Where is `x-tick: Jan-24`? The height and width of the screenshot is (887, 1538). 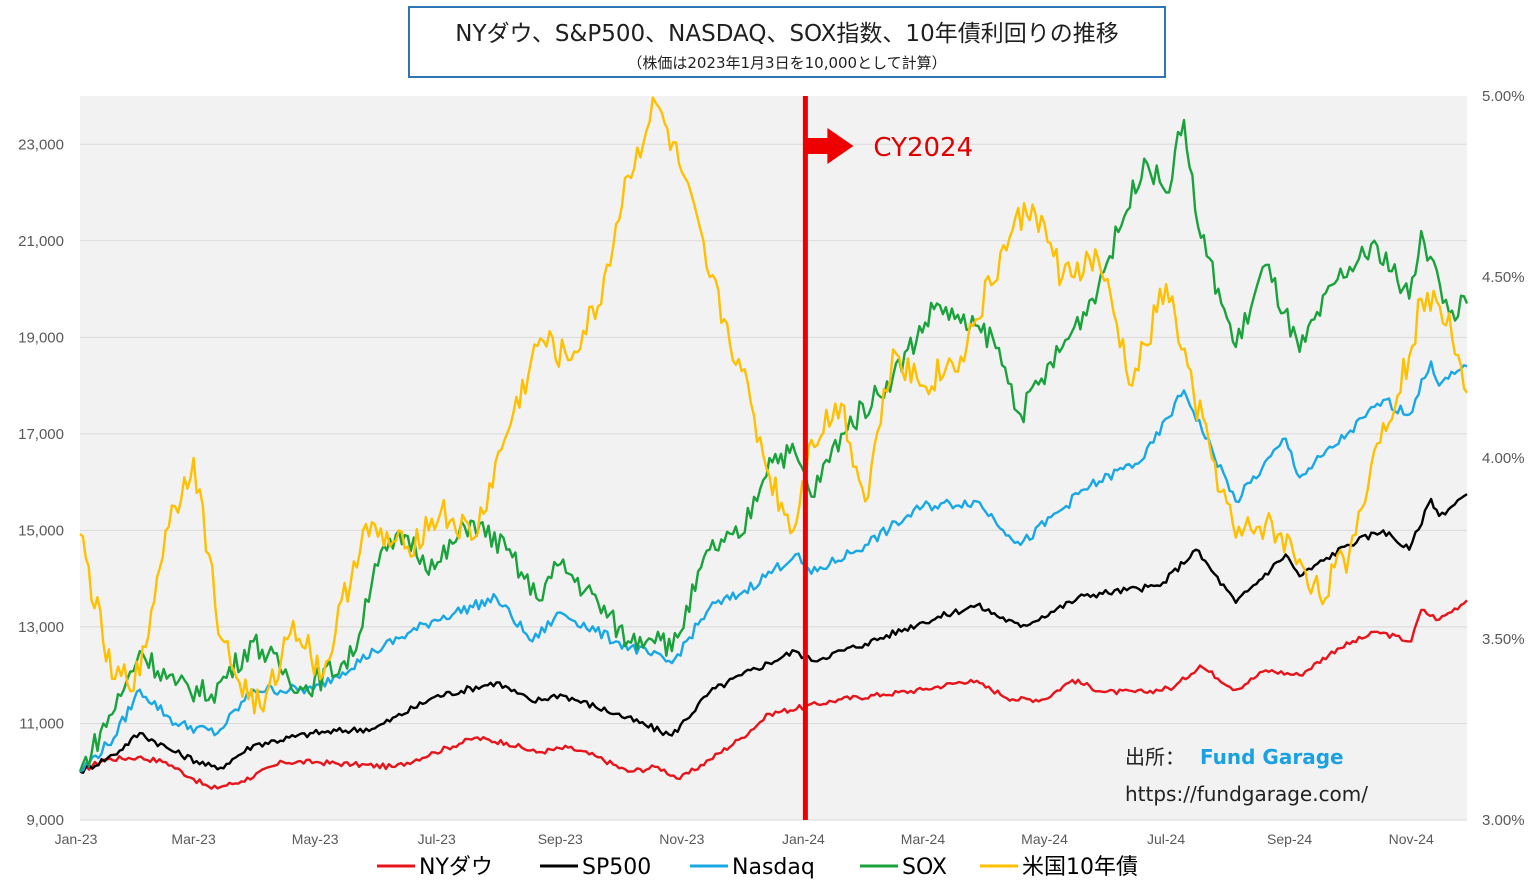 x-tick: Jan-24 is located at coordinates (803, 839).